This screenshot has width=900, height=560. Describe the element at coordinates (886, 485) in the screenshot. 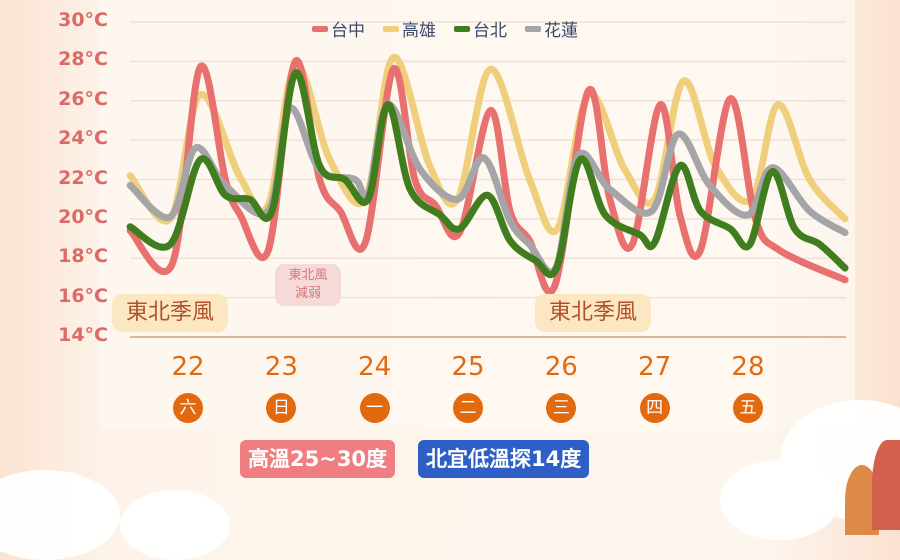

I see `tree-decoration` at that location.